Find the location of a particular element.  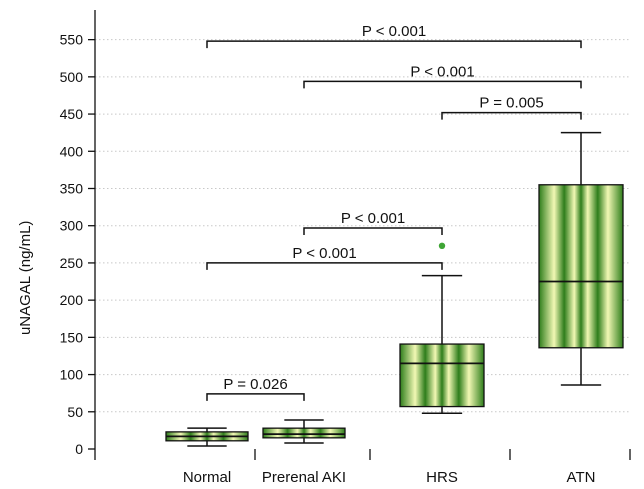

outlier-point is located at coordinates (442, 246).